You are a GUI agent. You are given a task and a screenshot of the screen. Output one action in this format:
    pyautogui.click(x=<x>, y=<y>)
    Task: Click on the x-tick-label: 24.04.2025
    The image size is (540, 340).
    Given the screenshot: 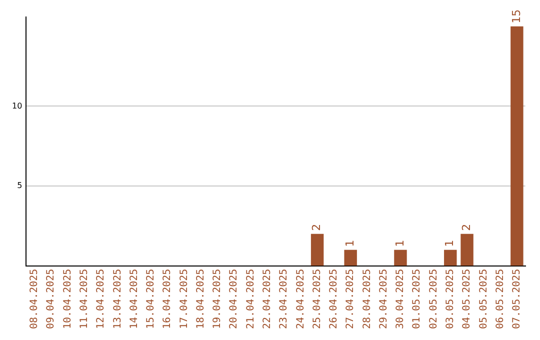 What is the action you would take?
    pyautogui.click(x=300, y=299)
    